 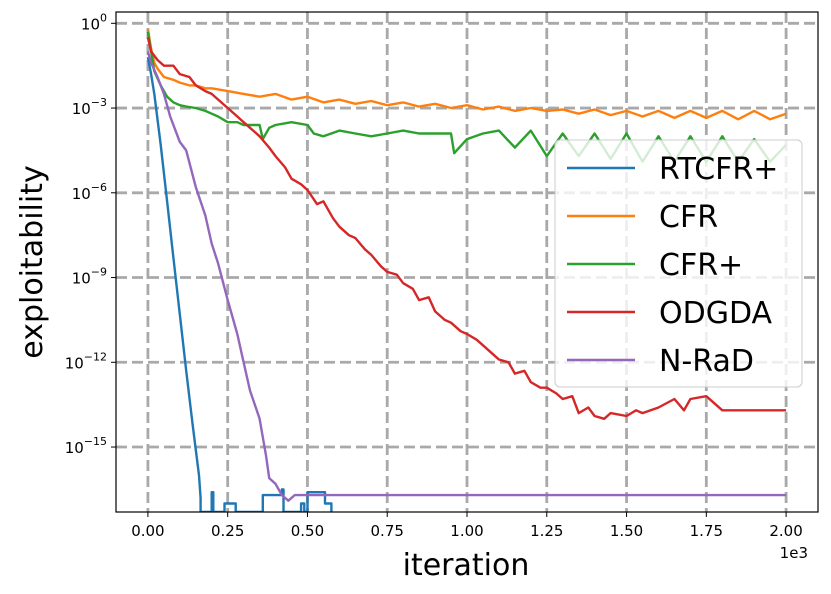 What do you see at coordinates (716, 313) in the screenshot?
I see `legend-label: ODGDA` at bounding box center [716, 313].